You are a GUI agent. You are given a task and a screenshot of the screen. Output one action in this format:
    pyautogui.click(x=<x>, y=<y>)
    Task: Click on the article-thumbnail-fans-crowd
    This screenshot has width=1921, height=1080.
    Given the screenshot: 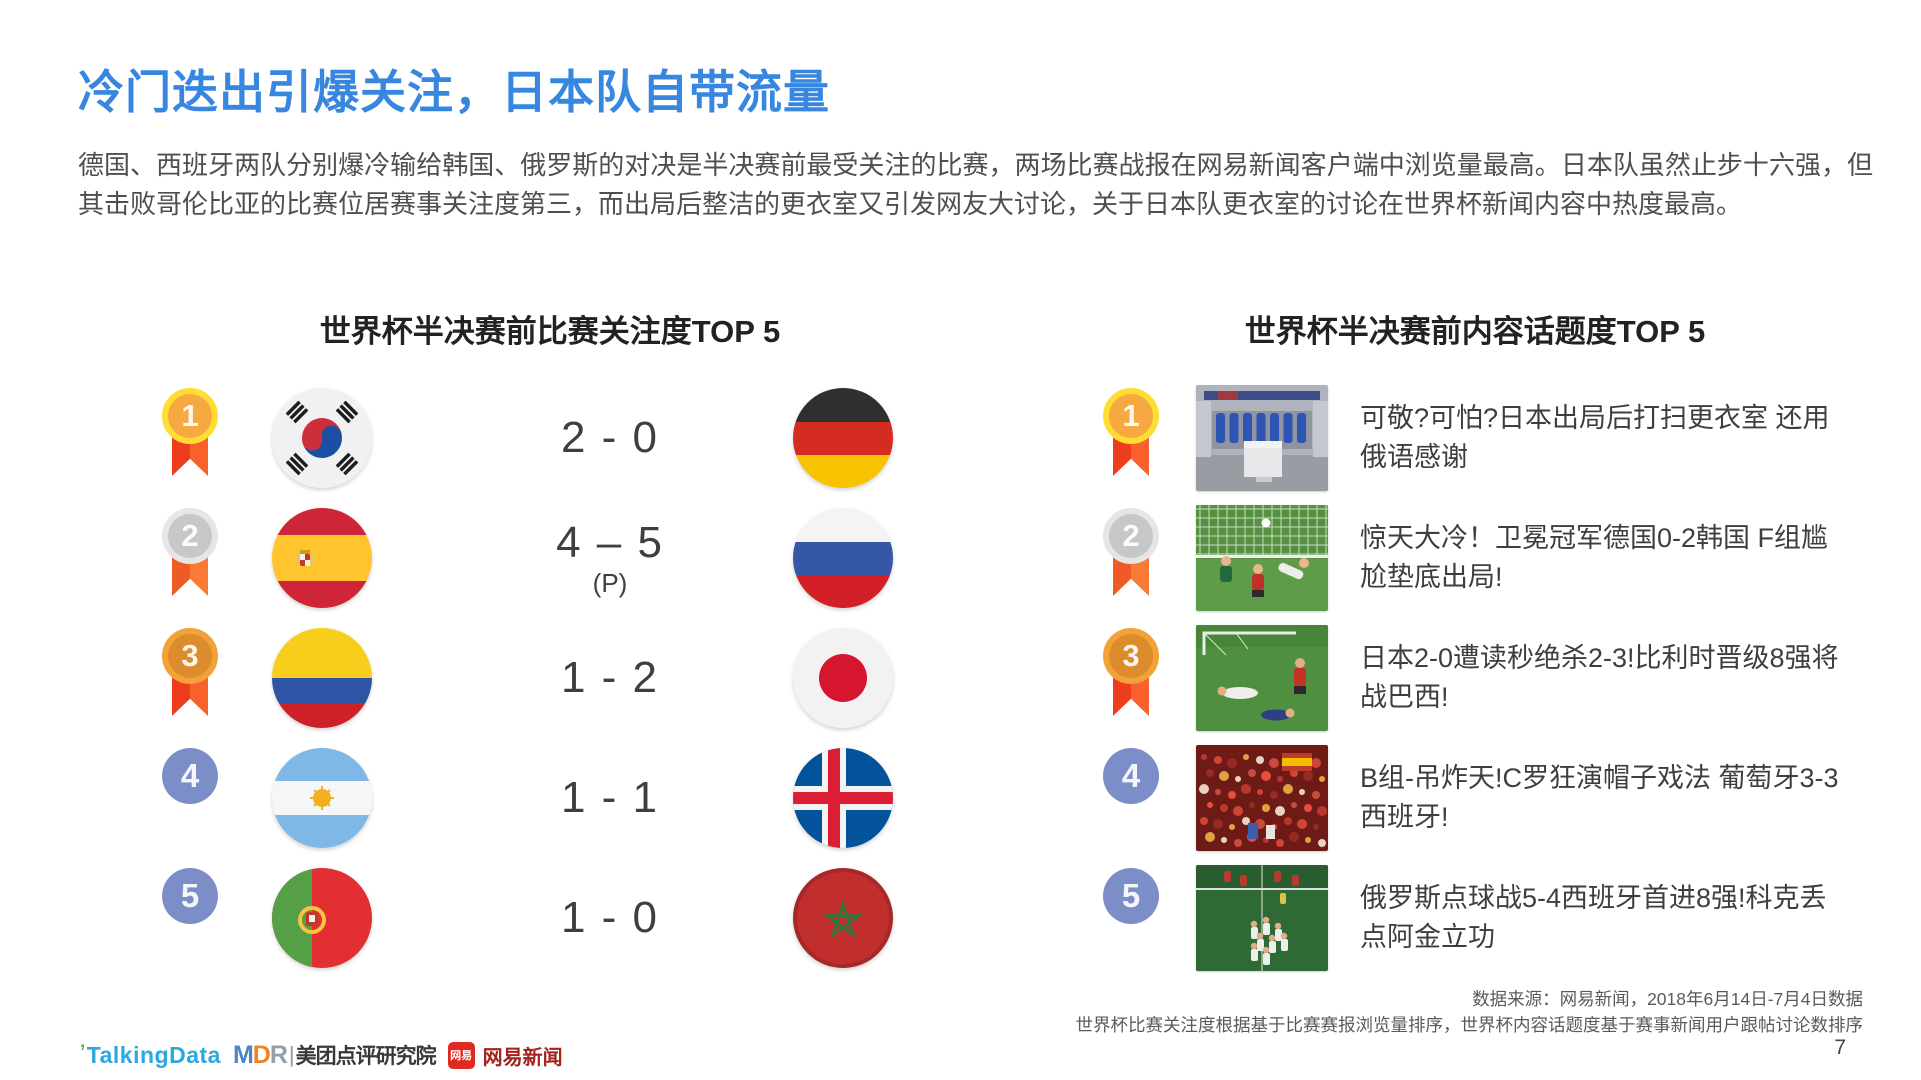 What is the action you would take?
    pyautogui.click(x=1262, y=798)
    